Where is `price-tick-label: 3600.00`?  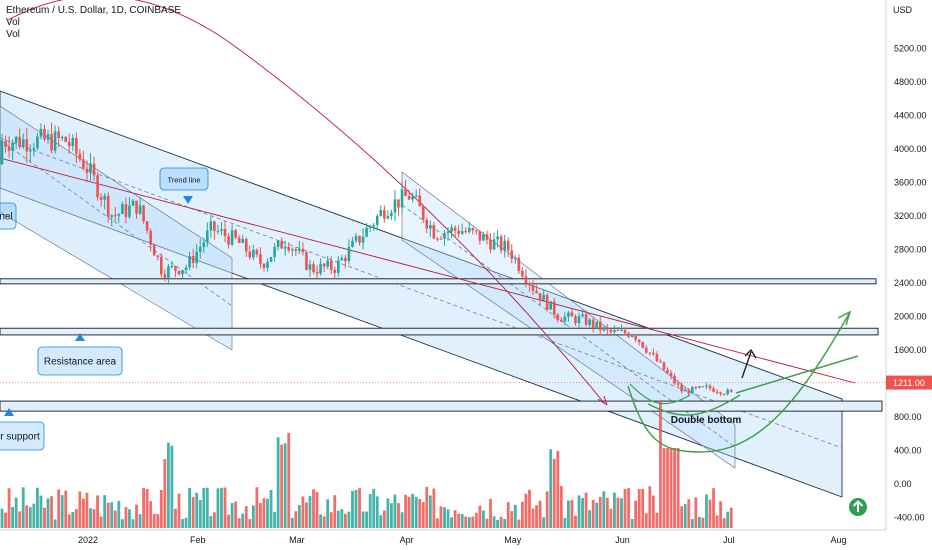 price-tick-label: 3600.00 is located at coordinates (910, 183).